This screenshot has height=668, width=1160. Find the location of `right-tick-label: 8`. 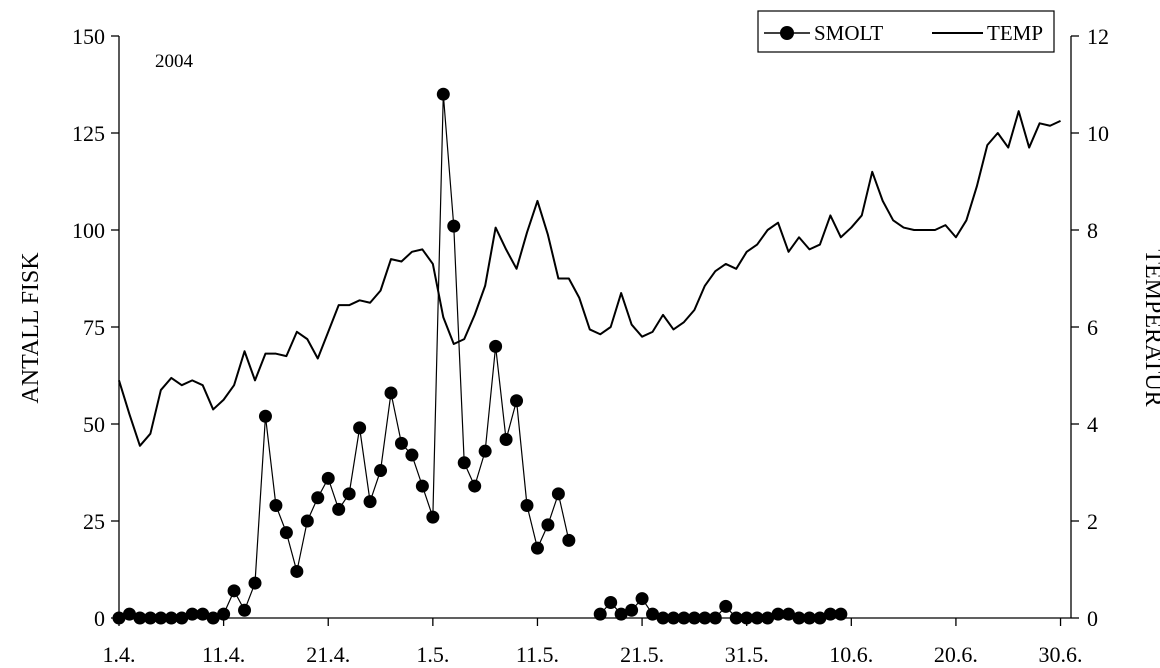

right-tick-label: 8 is located at coordinates (1092, 230).